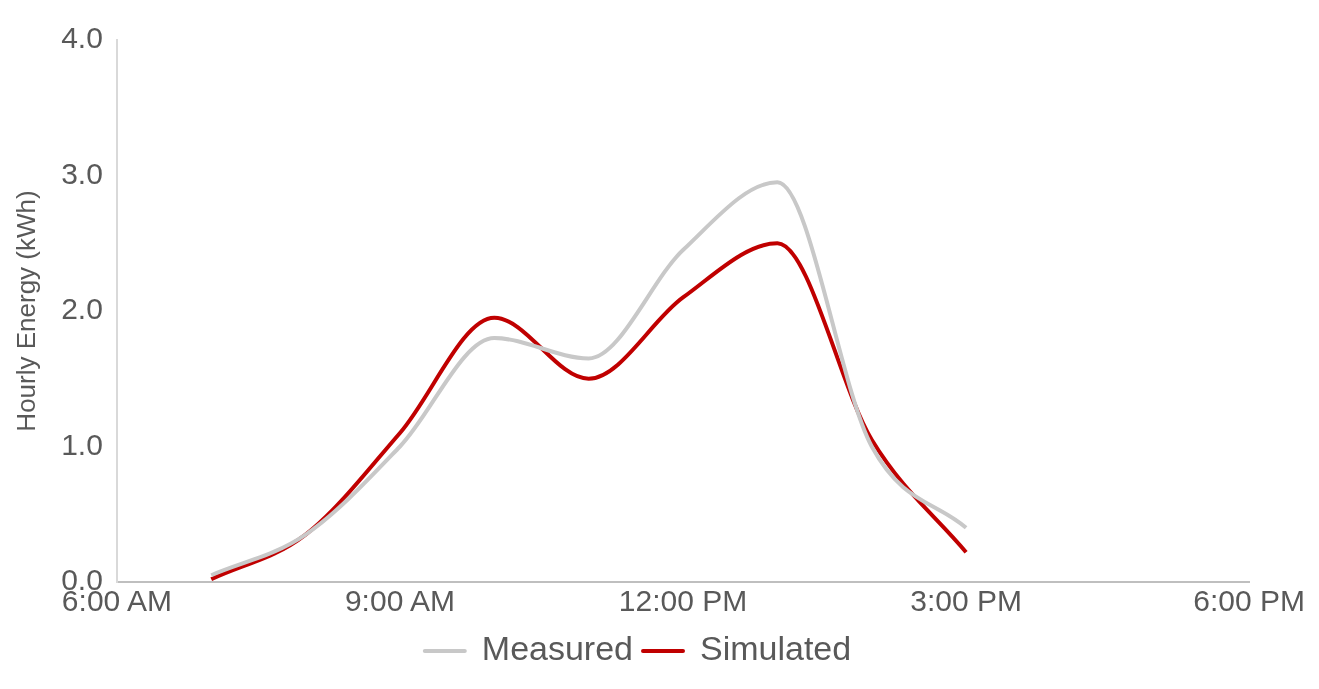 The width and height of the screenshot is (1319, 689). I want to click on x-tick-label: 9:00 AM, so click(399, 601).